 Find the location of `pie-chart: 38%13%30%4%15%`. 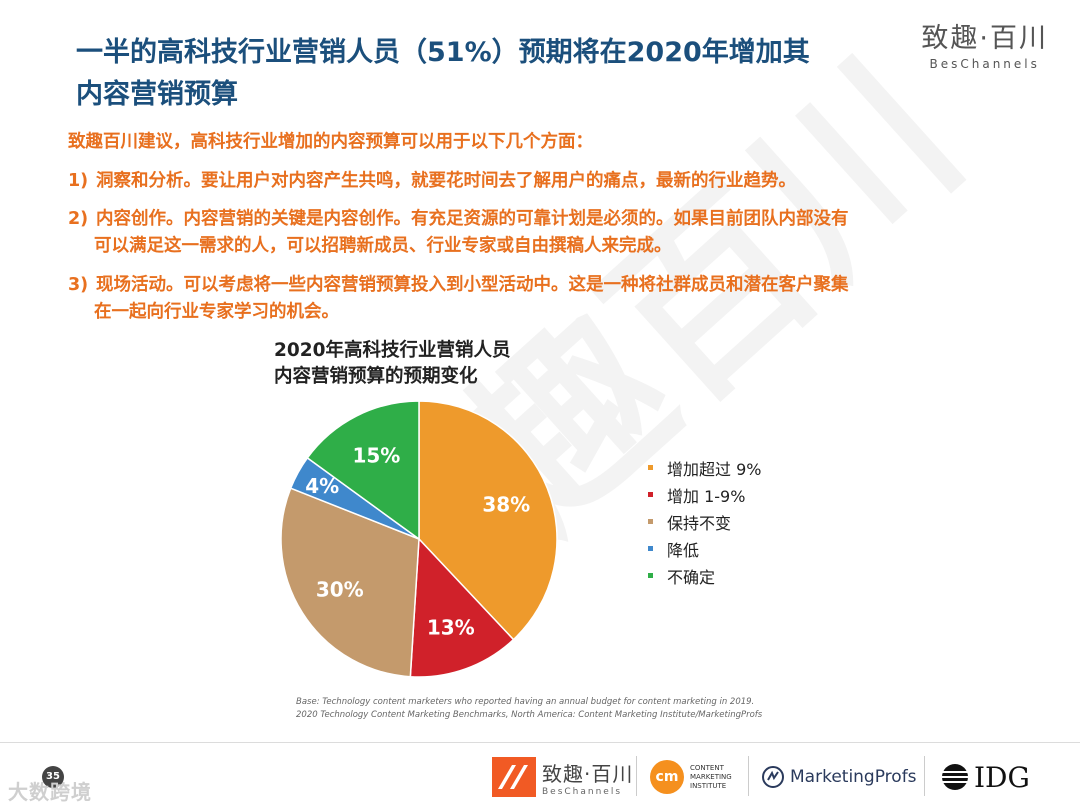

pie-chart: 38%13%30%4%15% is located at coordinates (419, 539).